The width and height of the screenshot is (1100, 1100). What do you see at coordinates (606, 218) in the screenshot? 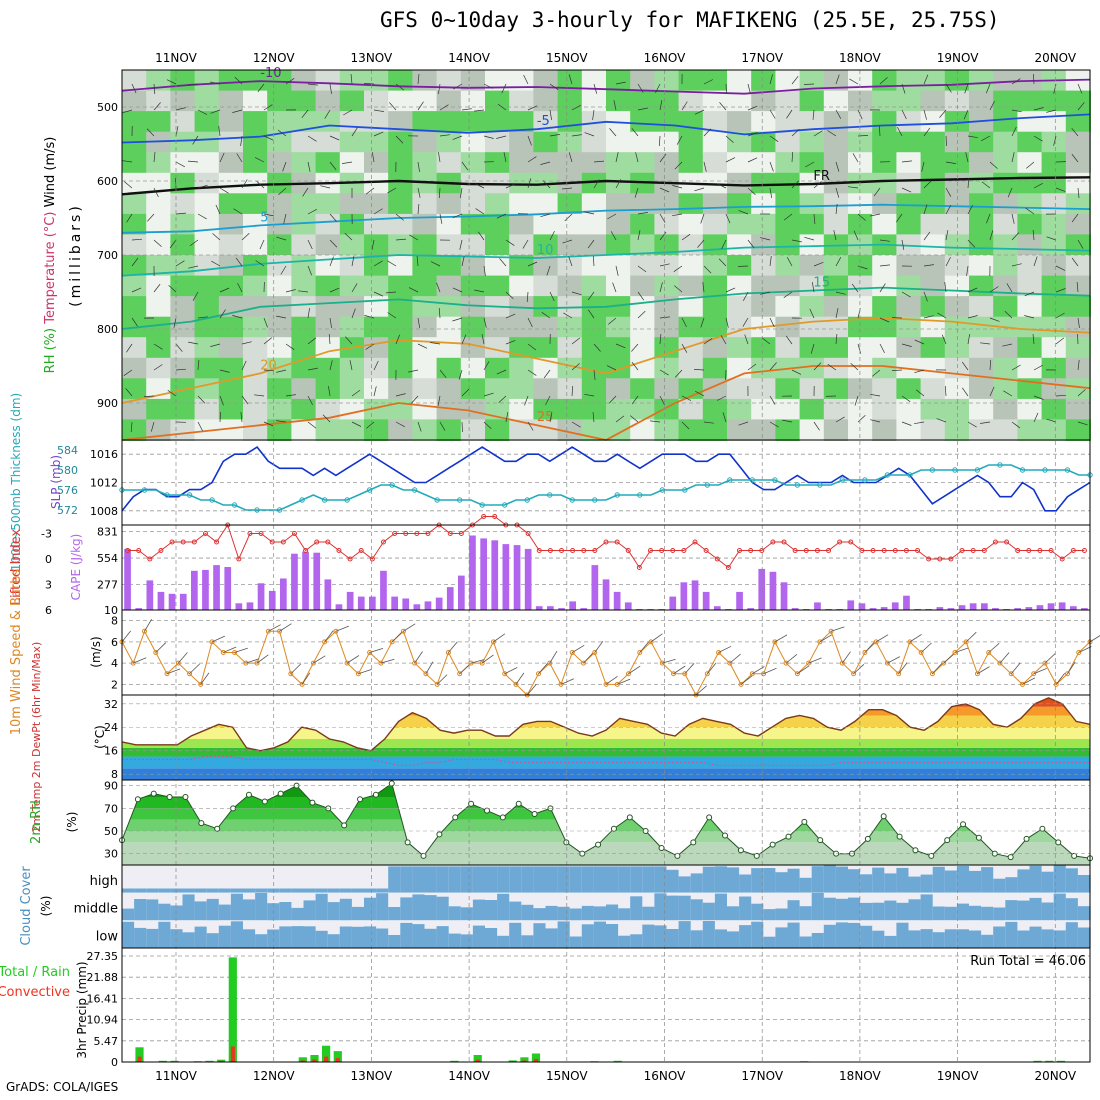
I see `contour-line` at bounding box center [606, 218].